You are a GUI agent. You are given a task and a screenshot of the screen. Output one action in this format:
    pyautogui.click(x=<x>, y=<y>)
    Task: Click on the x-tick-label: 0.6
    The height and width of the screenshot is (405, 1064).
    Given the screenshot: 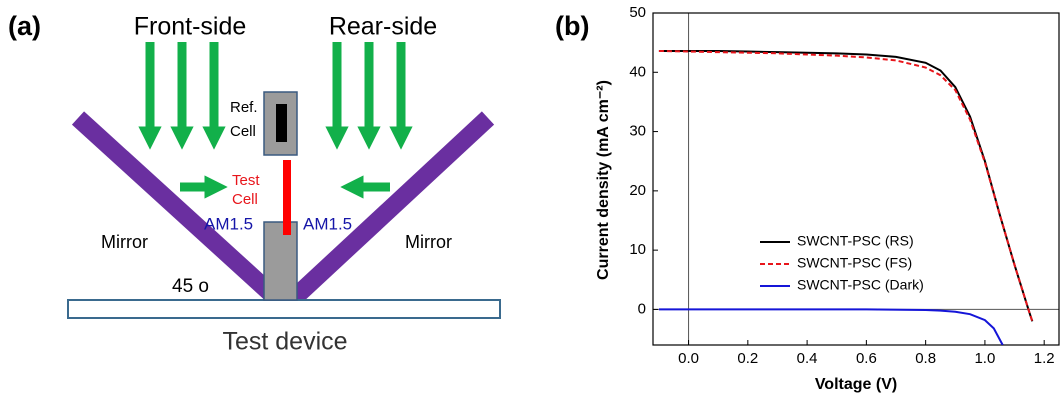 What is the action you would take?
    pyautogui.click(x=866, y=358)
    